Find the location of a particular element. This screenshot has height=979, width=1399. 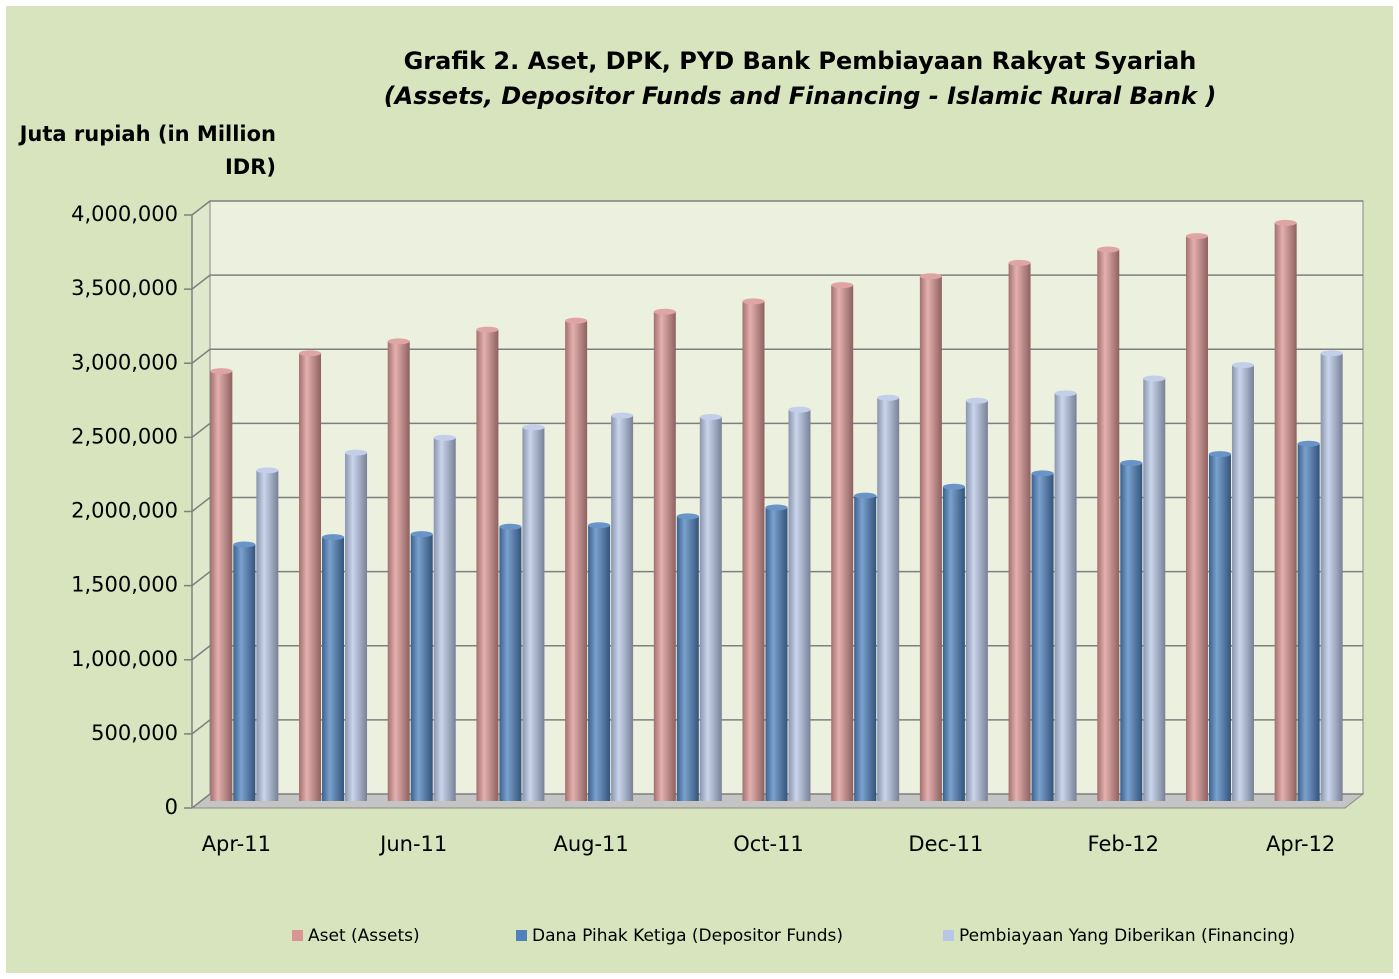

x-tick-label: Apr-11 is located at coordinates (236, 844).